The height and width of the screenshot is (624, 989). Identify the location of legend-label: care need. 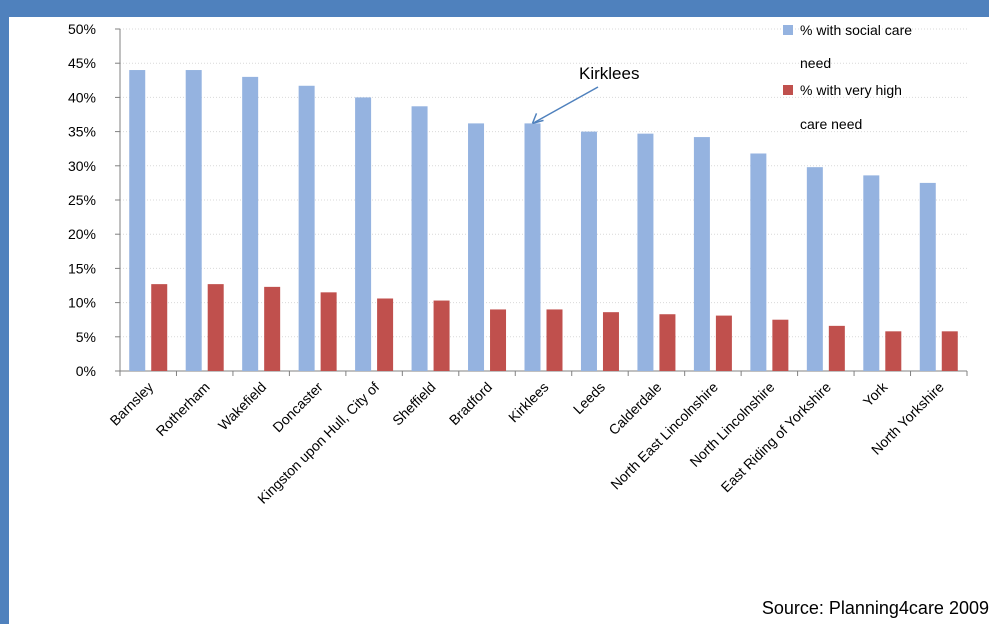
(831, 124).